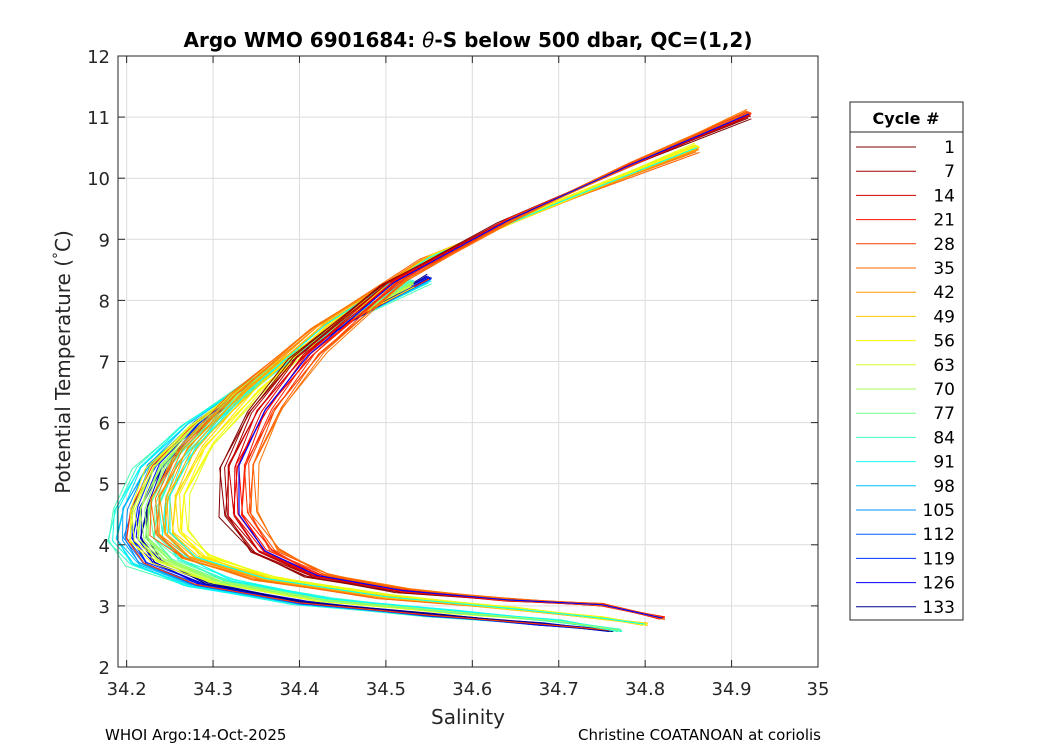 The width and height of the screenshot is (1050, 750). I want to click on y-tick-label: 4, so click(104, 546).